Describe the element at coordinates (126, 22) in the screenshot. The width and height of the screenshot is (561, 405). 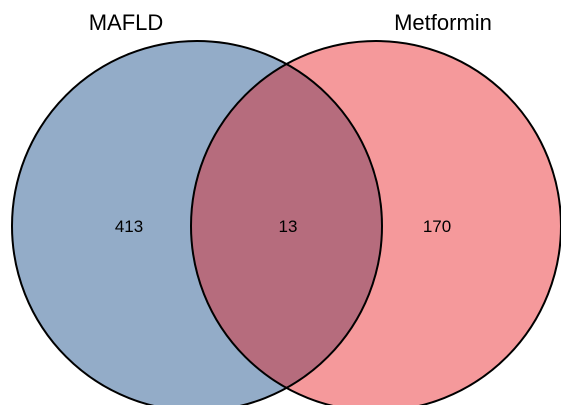
I see `set-label-mafld: MAFLD` at that location.